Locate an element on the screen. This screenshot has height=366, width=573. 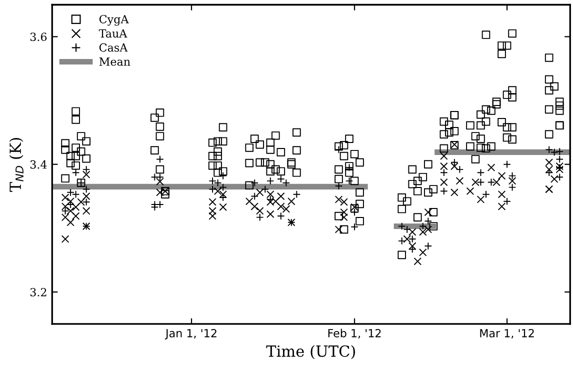
y-axis-title: T$_{ND}$ (K) is located at coordinates (16, 165).